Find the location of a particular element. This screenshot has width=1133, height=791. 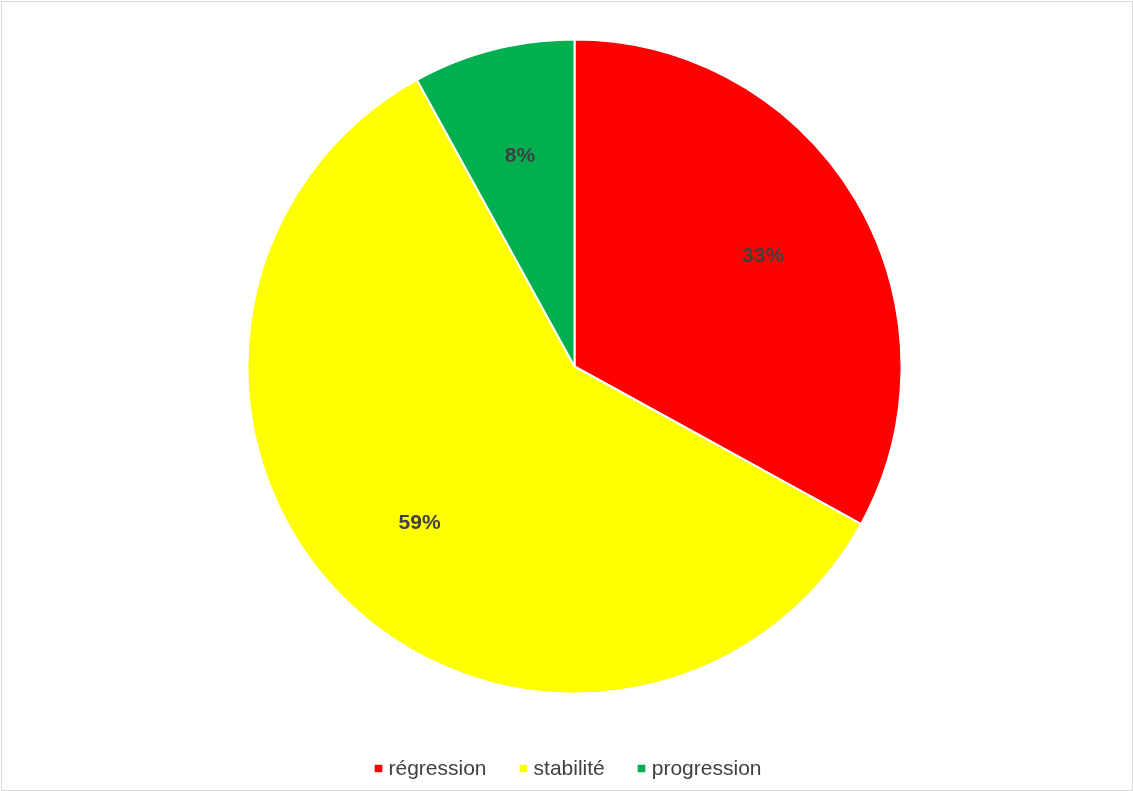

legend-label: stabilité is located at coordinates (569, 768).